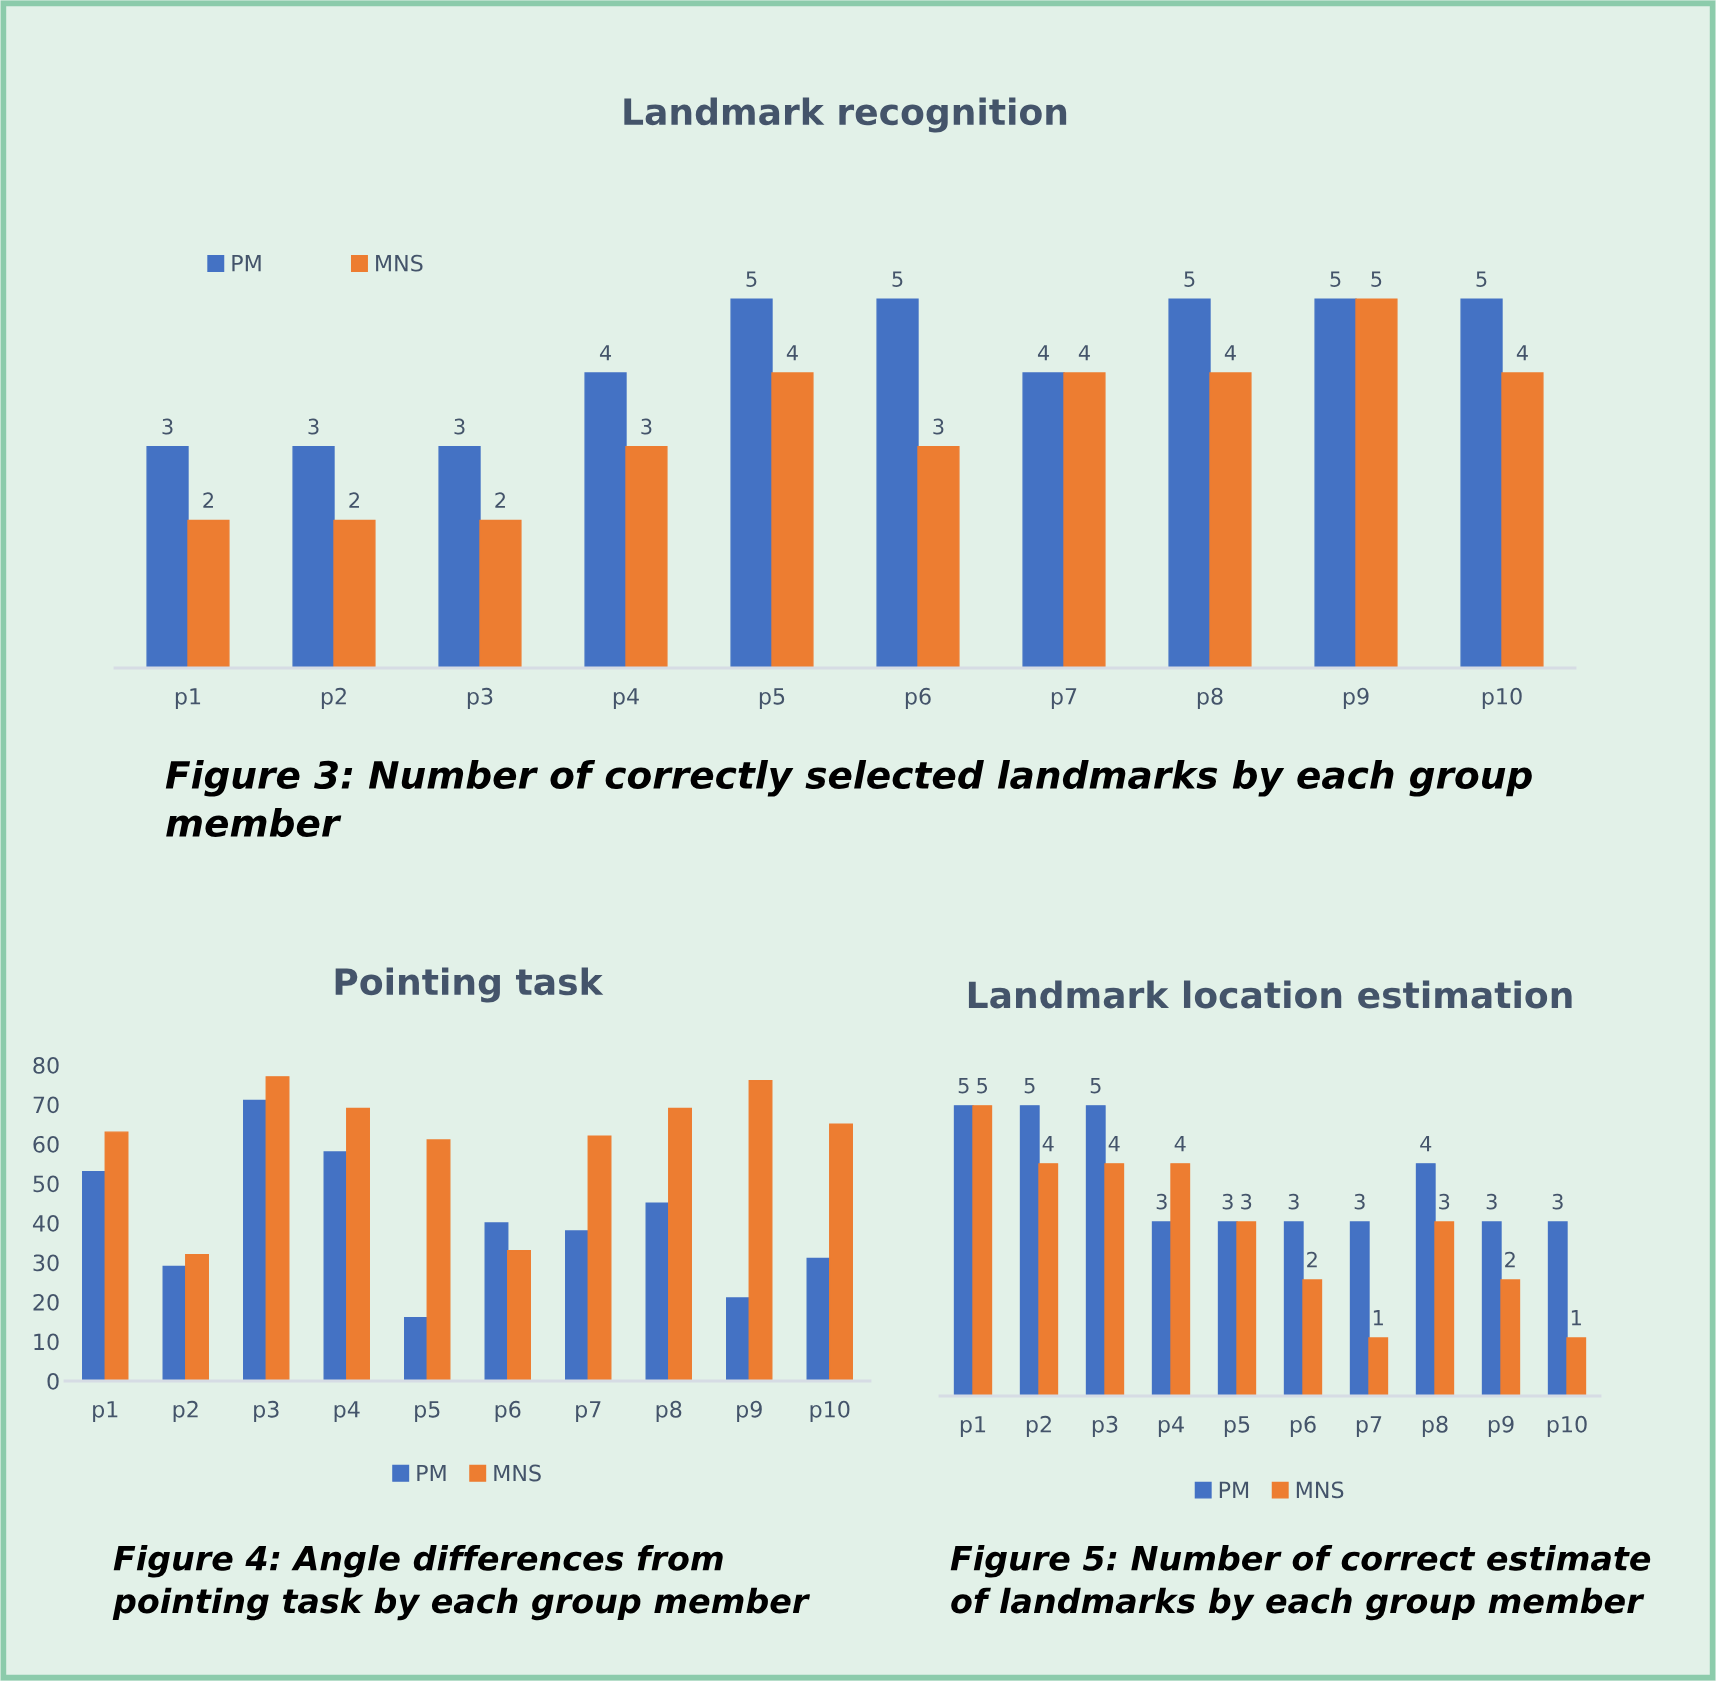 The image size is (1716, 1681). What do you see at coordinates (46, 1105) in the screenshot?
I see `y-tick-label: 70` at bounding box center [46, 1105].